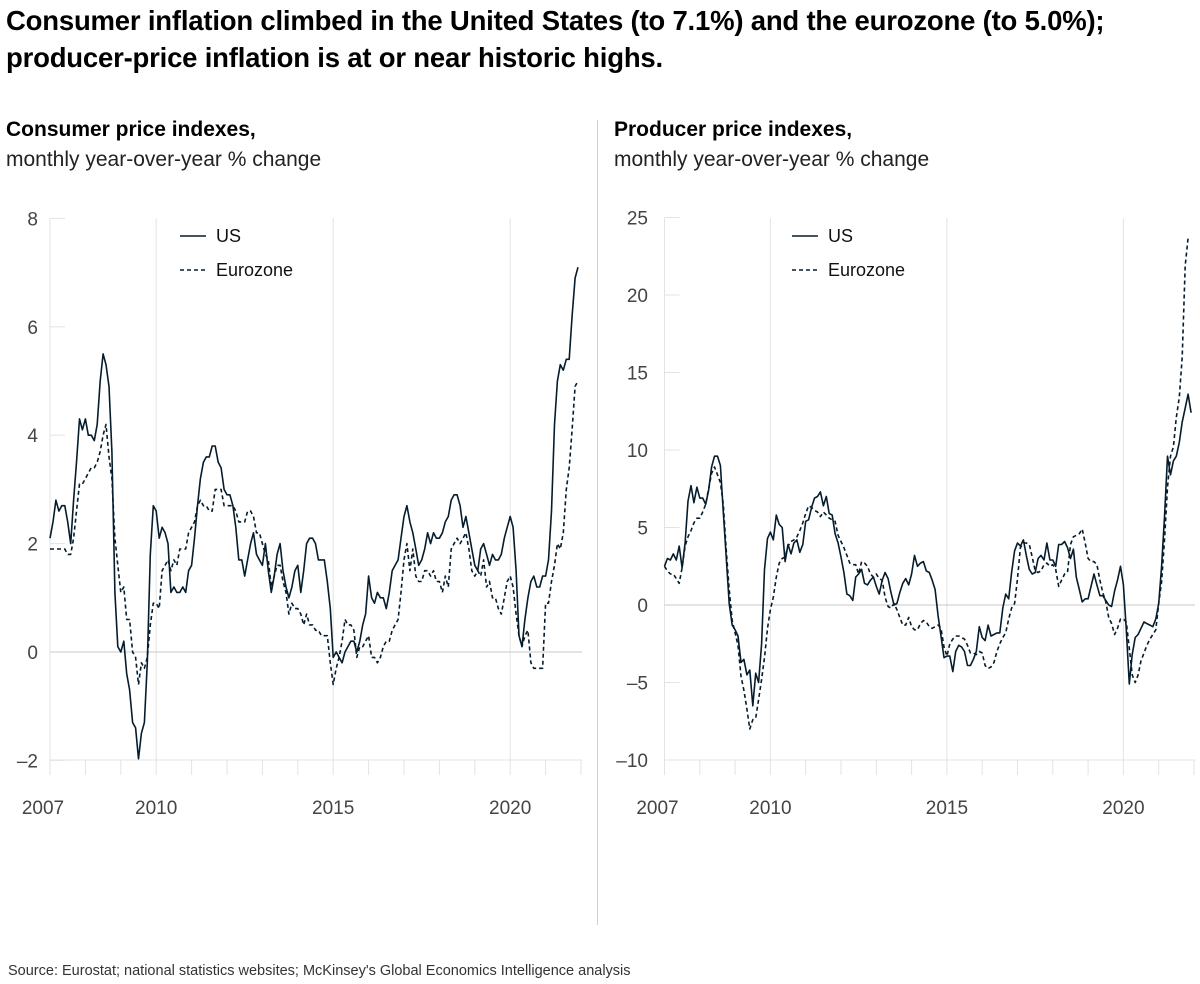  What do you see at coordinates (947, 808) in the screenshot?
I see `ppi-x-tick-label: 2015` at bounding box center [947, 808].